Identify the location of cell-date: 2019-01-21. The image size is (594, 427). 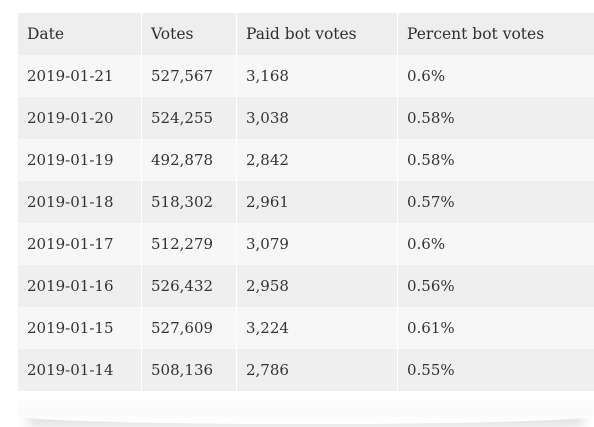
(80, 76).